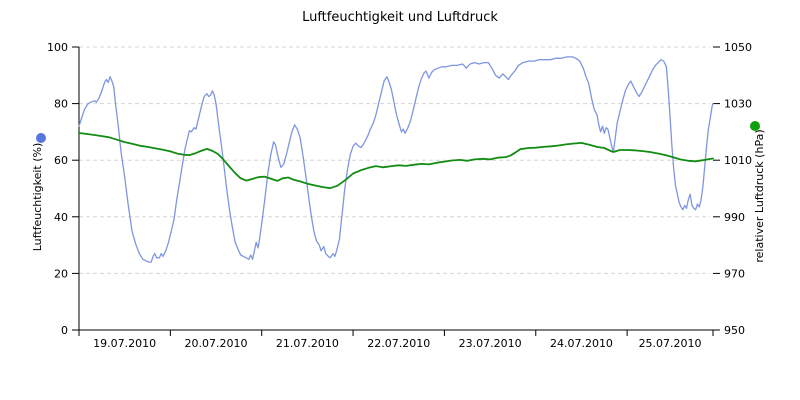 This screenshot has height=400, width=800. I want to click on x-tick-label: 20.07.2010, so click(216, 343).